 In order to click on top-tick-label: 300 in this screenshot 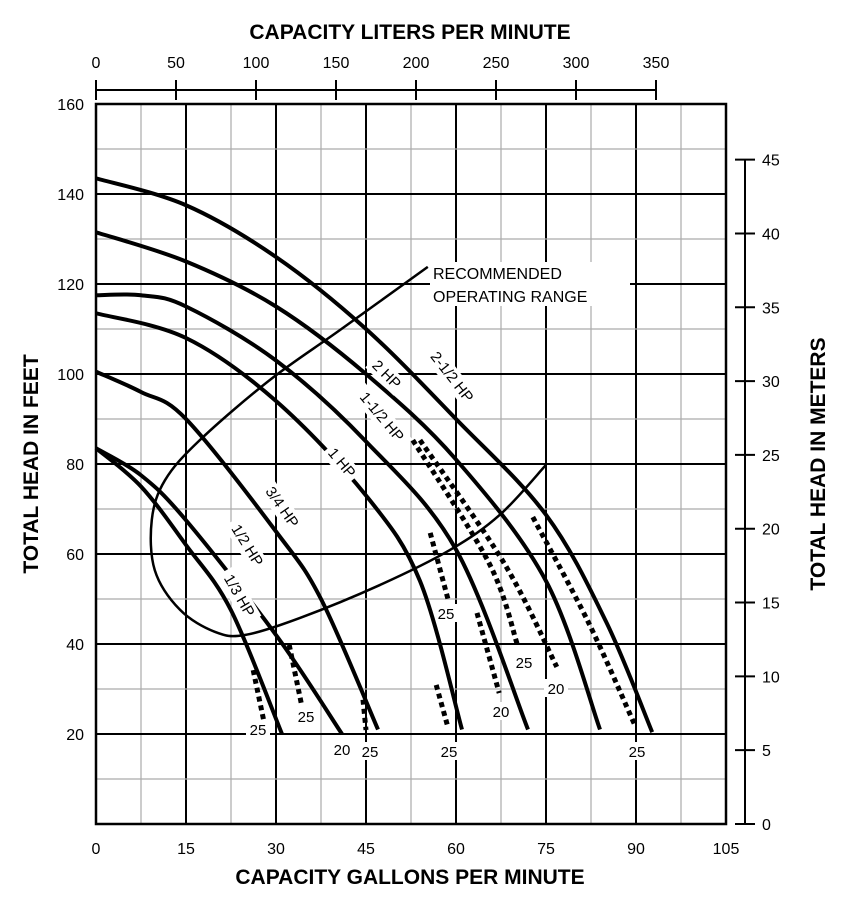, I will do `click(576, 63)`.